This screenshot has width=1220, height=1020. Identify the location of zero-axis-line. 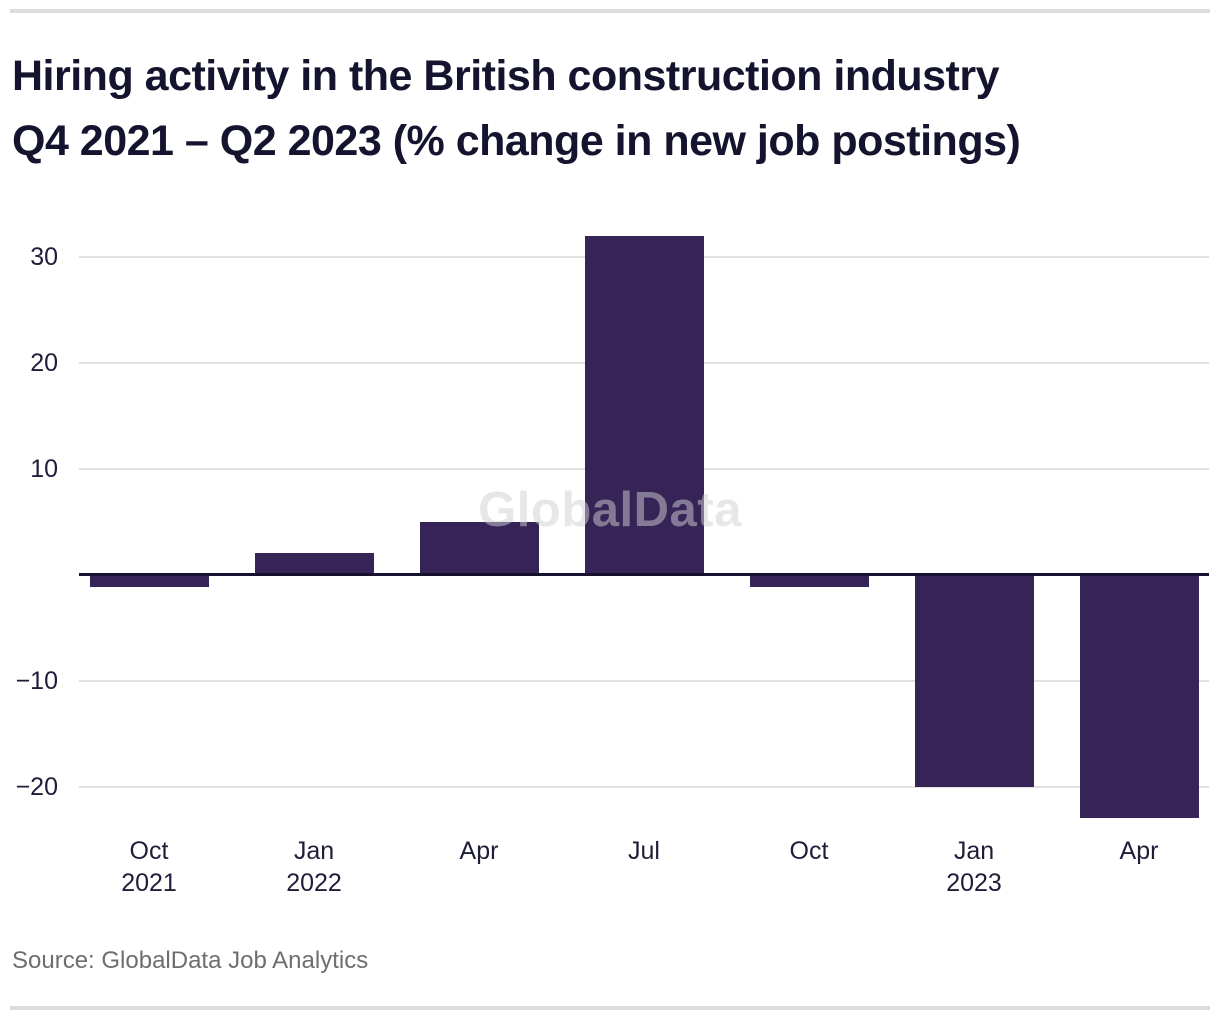
(644, 575).